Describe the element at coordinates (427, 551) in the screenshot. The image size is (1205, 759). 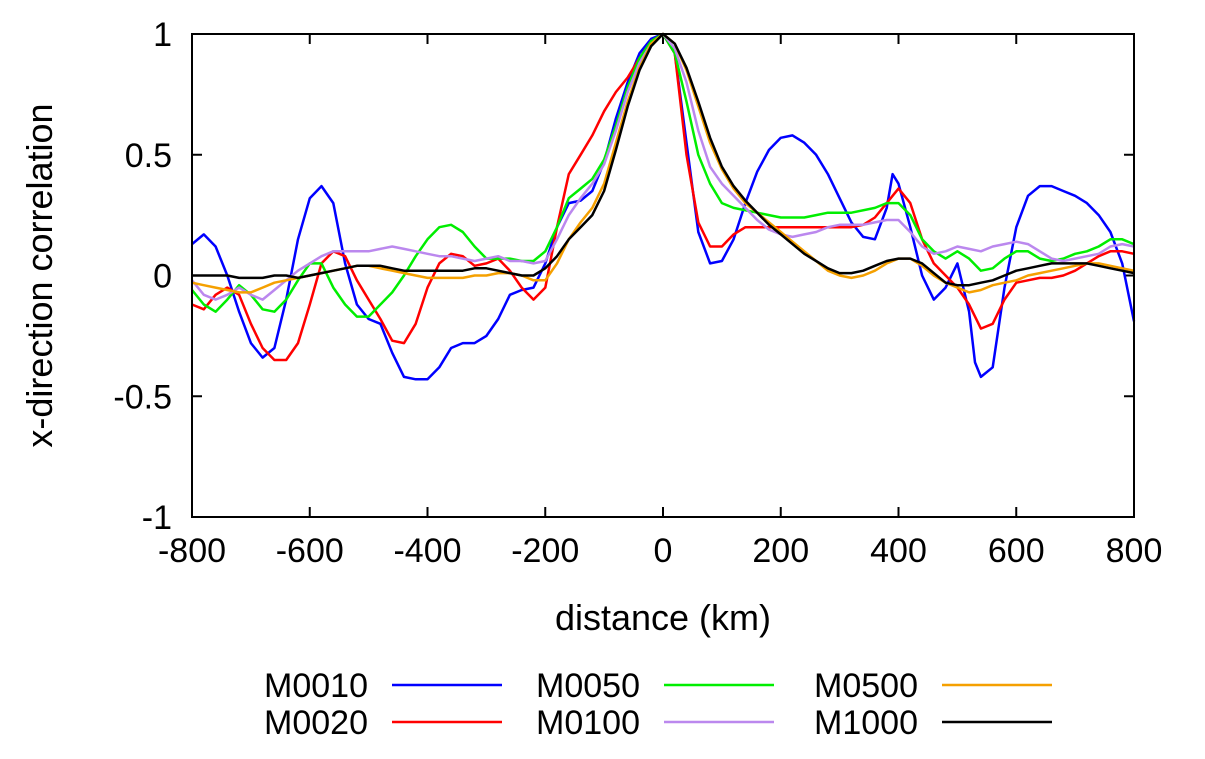
I see `x-tick-label: -400` at that location.